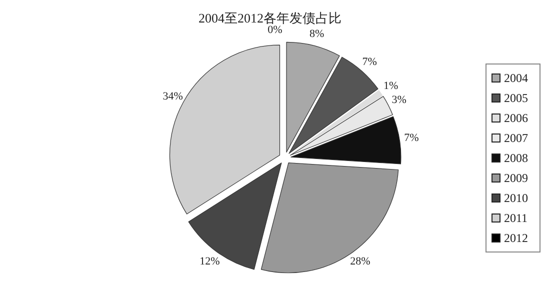 This screenshot has height=285, width=560. Describe the element at coordinates (360, 262) in the screenshot. I see `data-label: 28%` at that location.